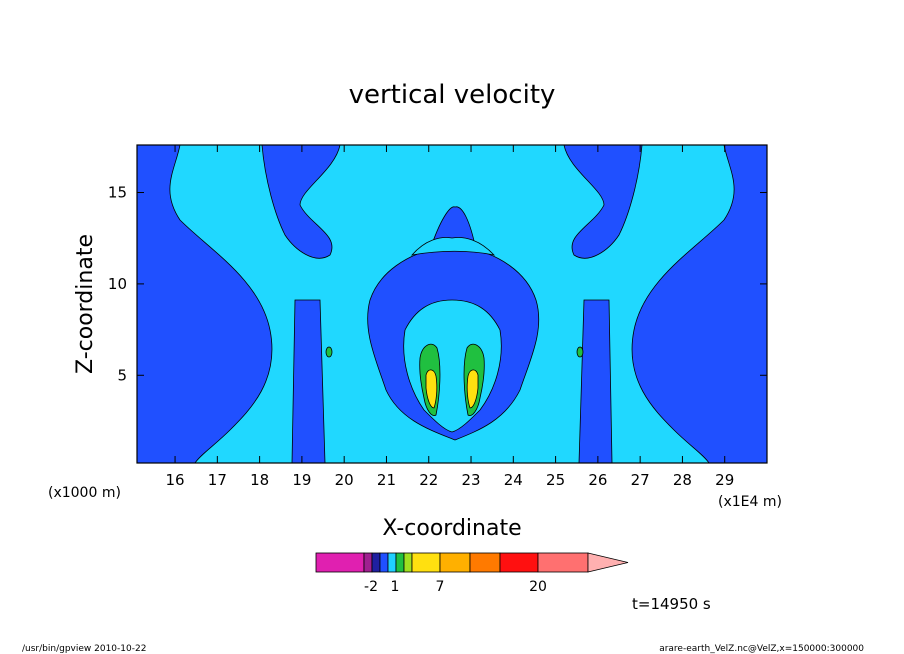  Describe the element at coordinates (455, 587) in the screenshot. I see `colorbar-labels: -2 1 7 20` at that location.